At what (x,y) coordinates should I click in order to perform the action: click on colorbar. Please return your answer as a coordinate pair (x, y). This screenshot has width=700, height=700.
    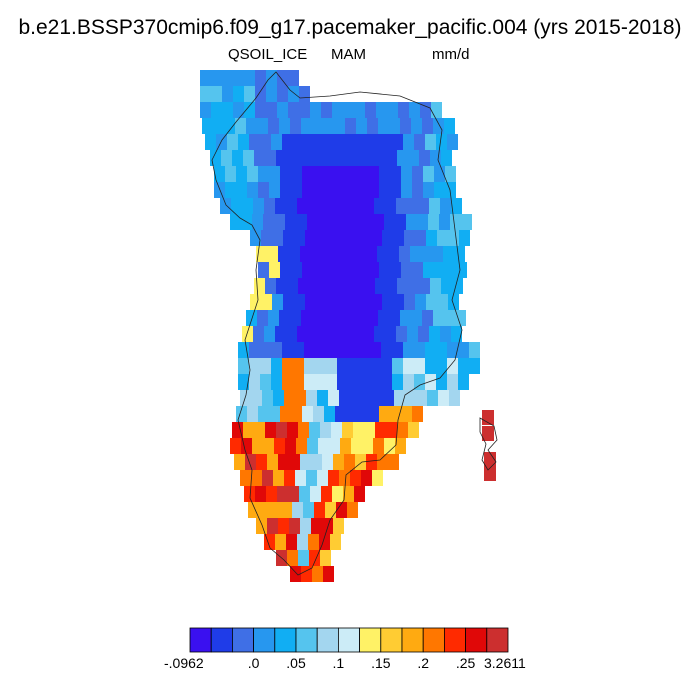
    Looking at the image, I should click on (349, 640).